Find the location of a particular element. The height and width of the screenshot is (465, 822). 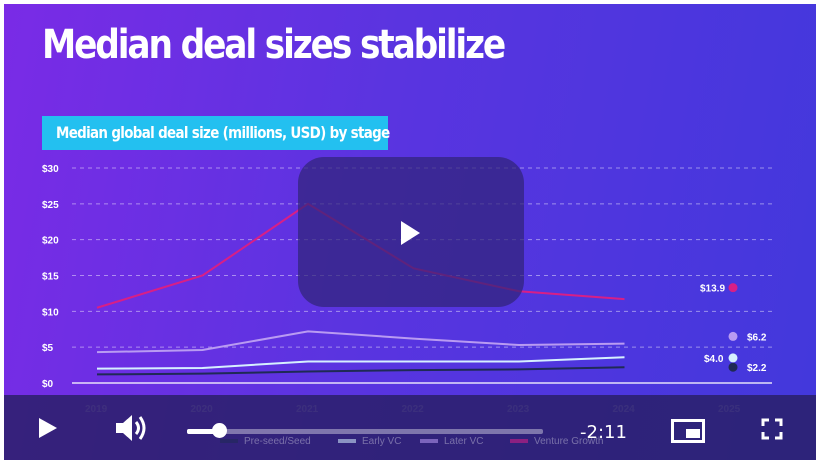

y-tick-label: $0 is located at coordinates (48, 384).